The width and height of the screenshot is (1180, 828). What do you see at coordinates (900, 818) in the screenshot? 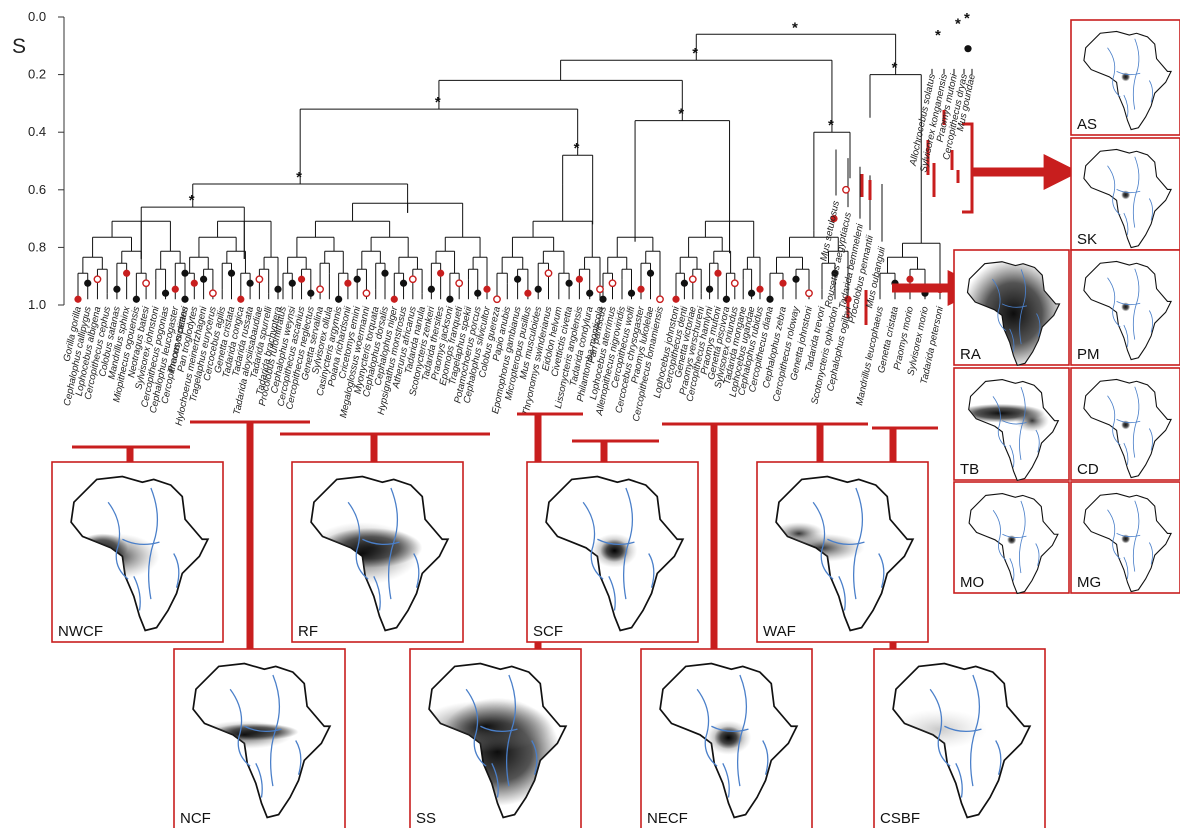
I see `map-label: CSBF` at bounding box center [900, 818].